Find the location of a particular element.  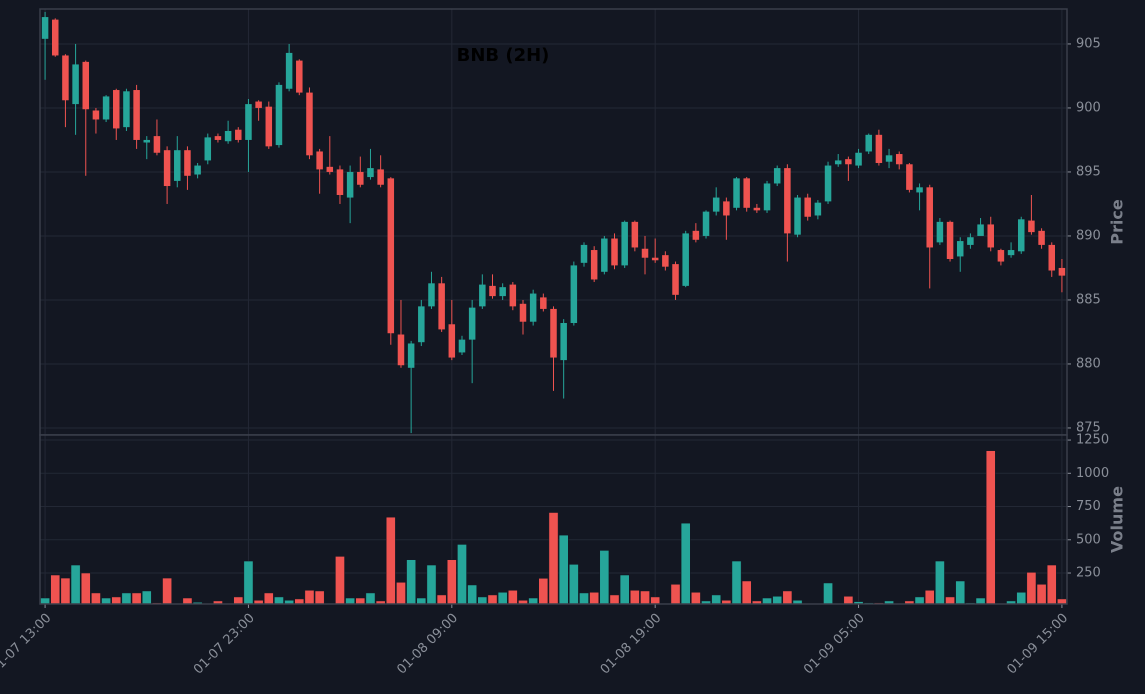

y-axis-title: Price is located at coordinates (1117, 222).